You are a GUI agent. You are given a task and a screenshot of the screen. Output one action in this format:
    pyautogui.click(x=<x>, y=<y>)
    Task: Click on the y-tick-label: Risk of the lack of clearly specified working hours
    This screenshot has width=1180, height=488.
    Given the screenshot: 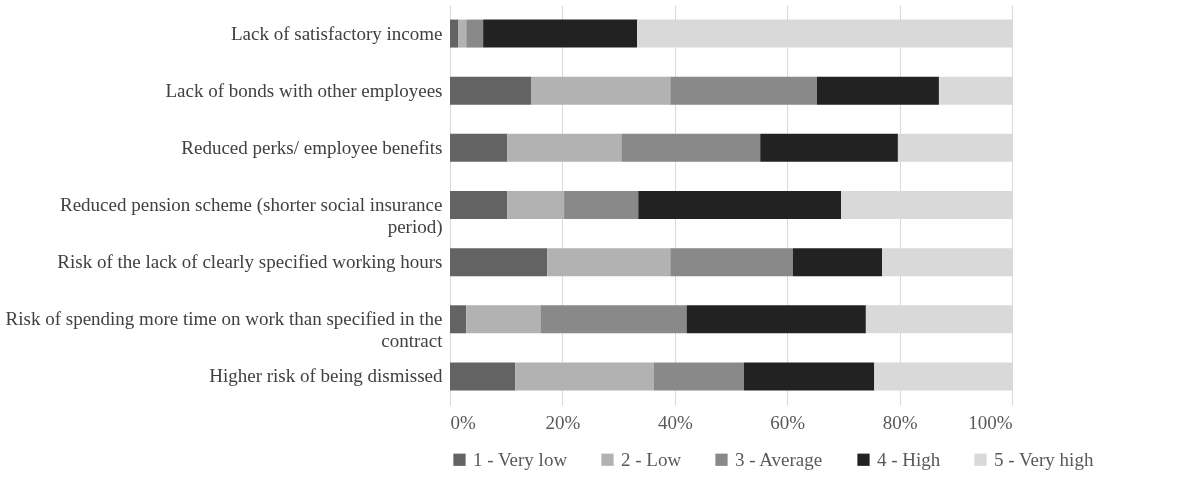 What is the action you would take?
    pyautogui.click(x=250, y=262)
    